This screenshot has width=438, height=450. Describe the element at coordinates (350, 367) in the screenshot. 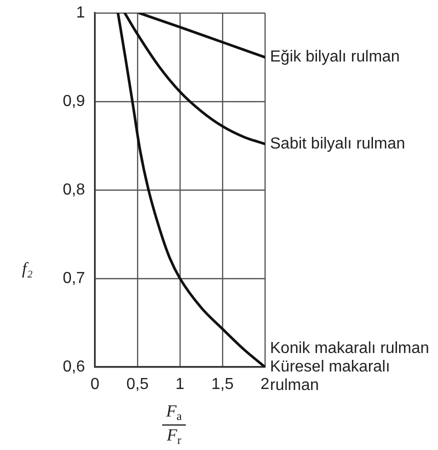

I see `series-label: Konik makaralı rulman Küresel makaralı rulman` at that location.